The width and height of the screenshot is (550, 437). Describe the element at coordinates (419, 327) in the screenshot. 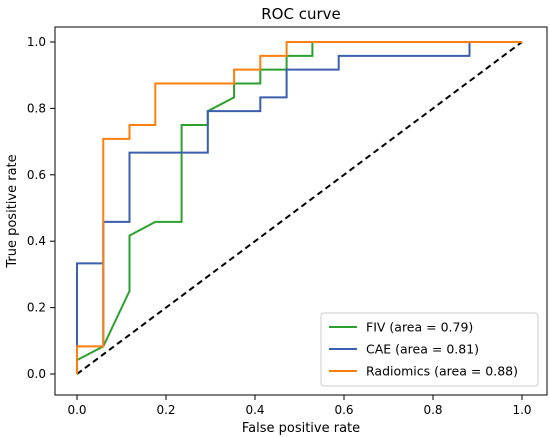

I see `legend-label-0: FIV (area = 0.79)` at that location.